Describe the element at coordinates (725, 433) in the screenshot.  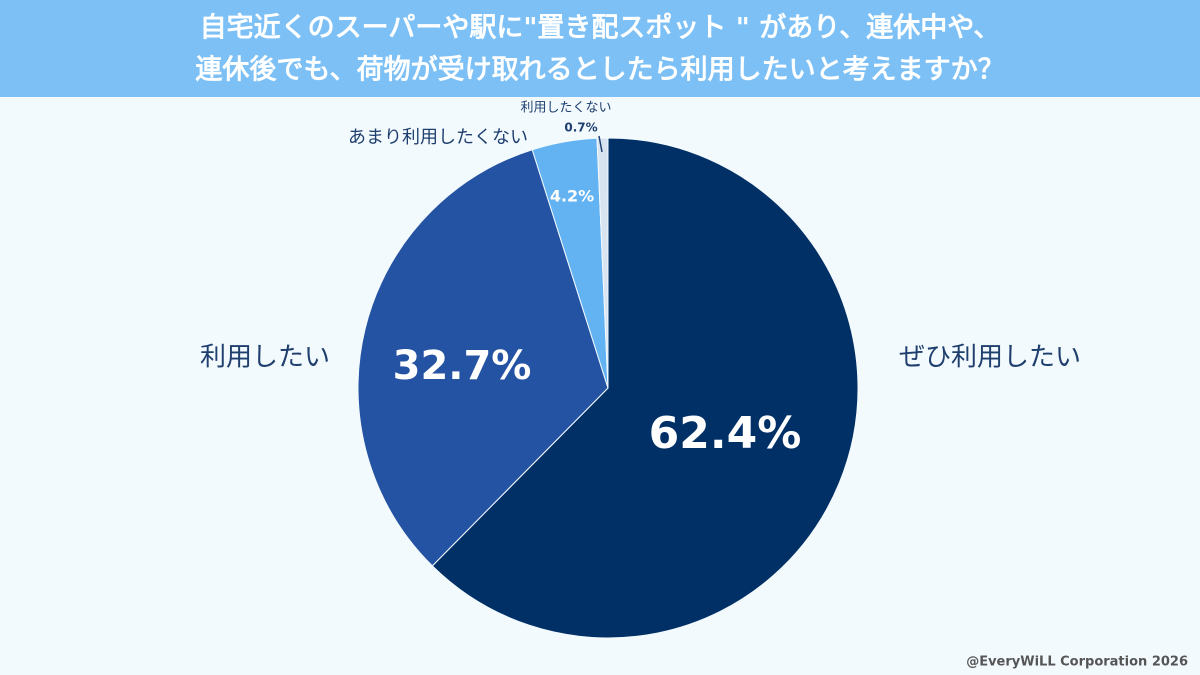
I see `value-label: 62.4%` at that location.